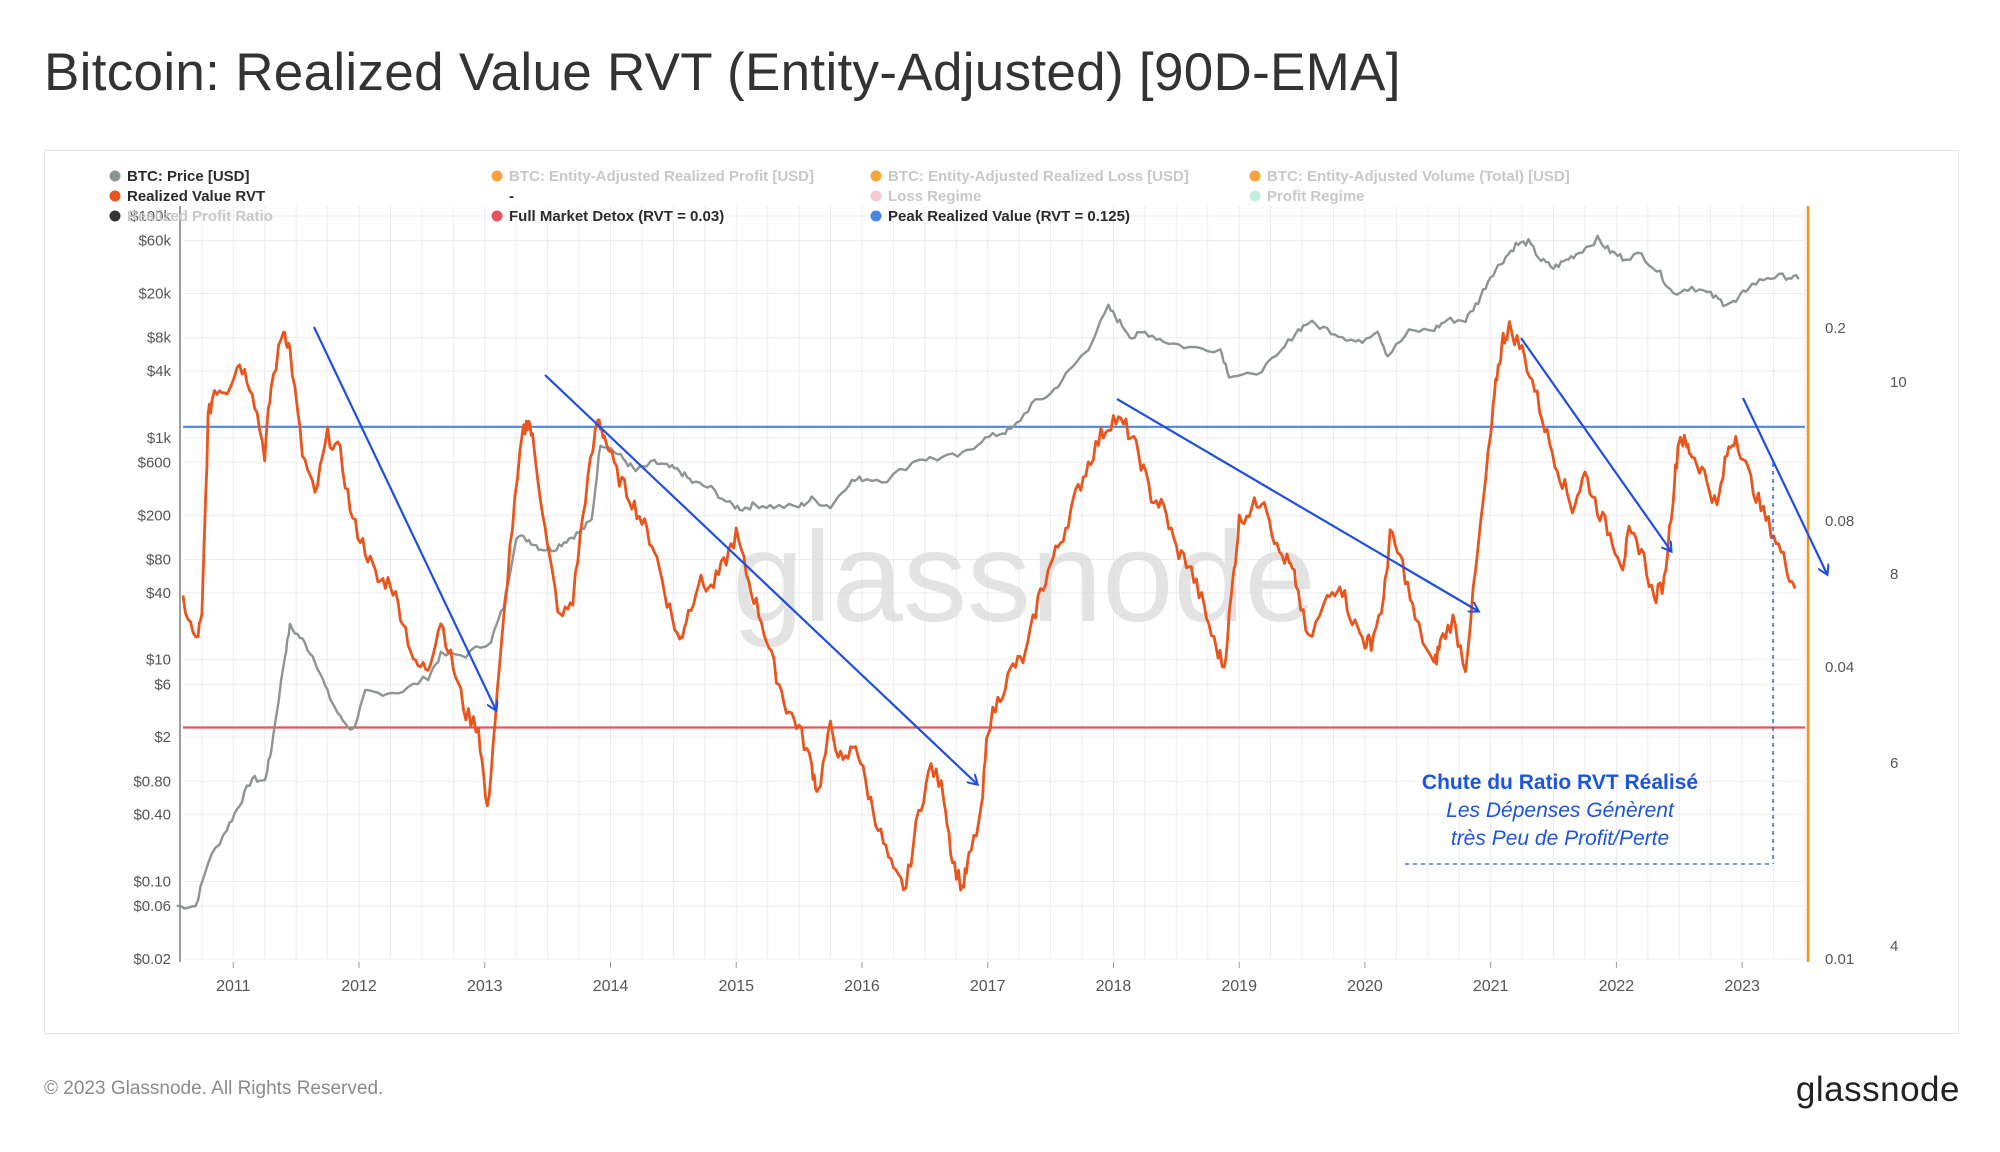 The image size is (2000, 1152). I want to click on legend-label: Profit Regime, so click(1316, 196).